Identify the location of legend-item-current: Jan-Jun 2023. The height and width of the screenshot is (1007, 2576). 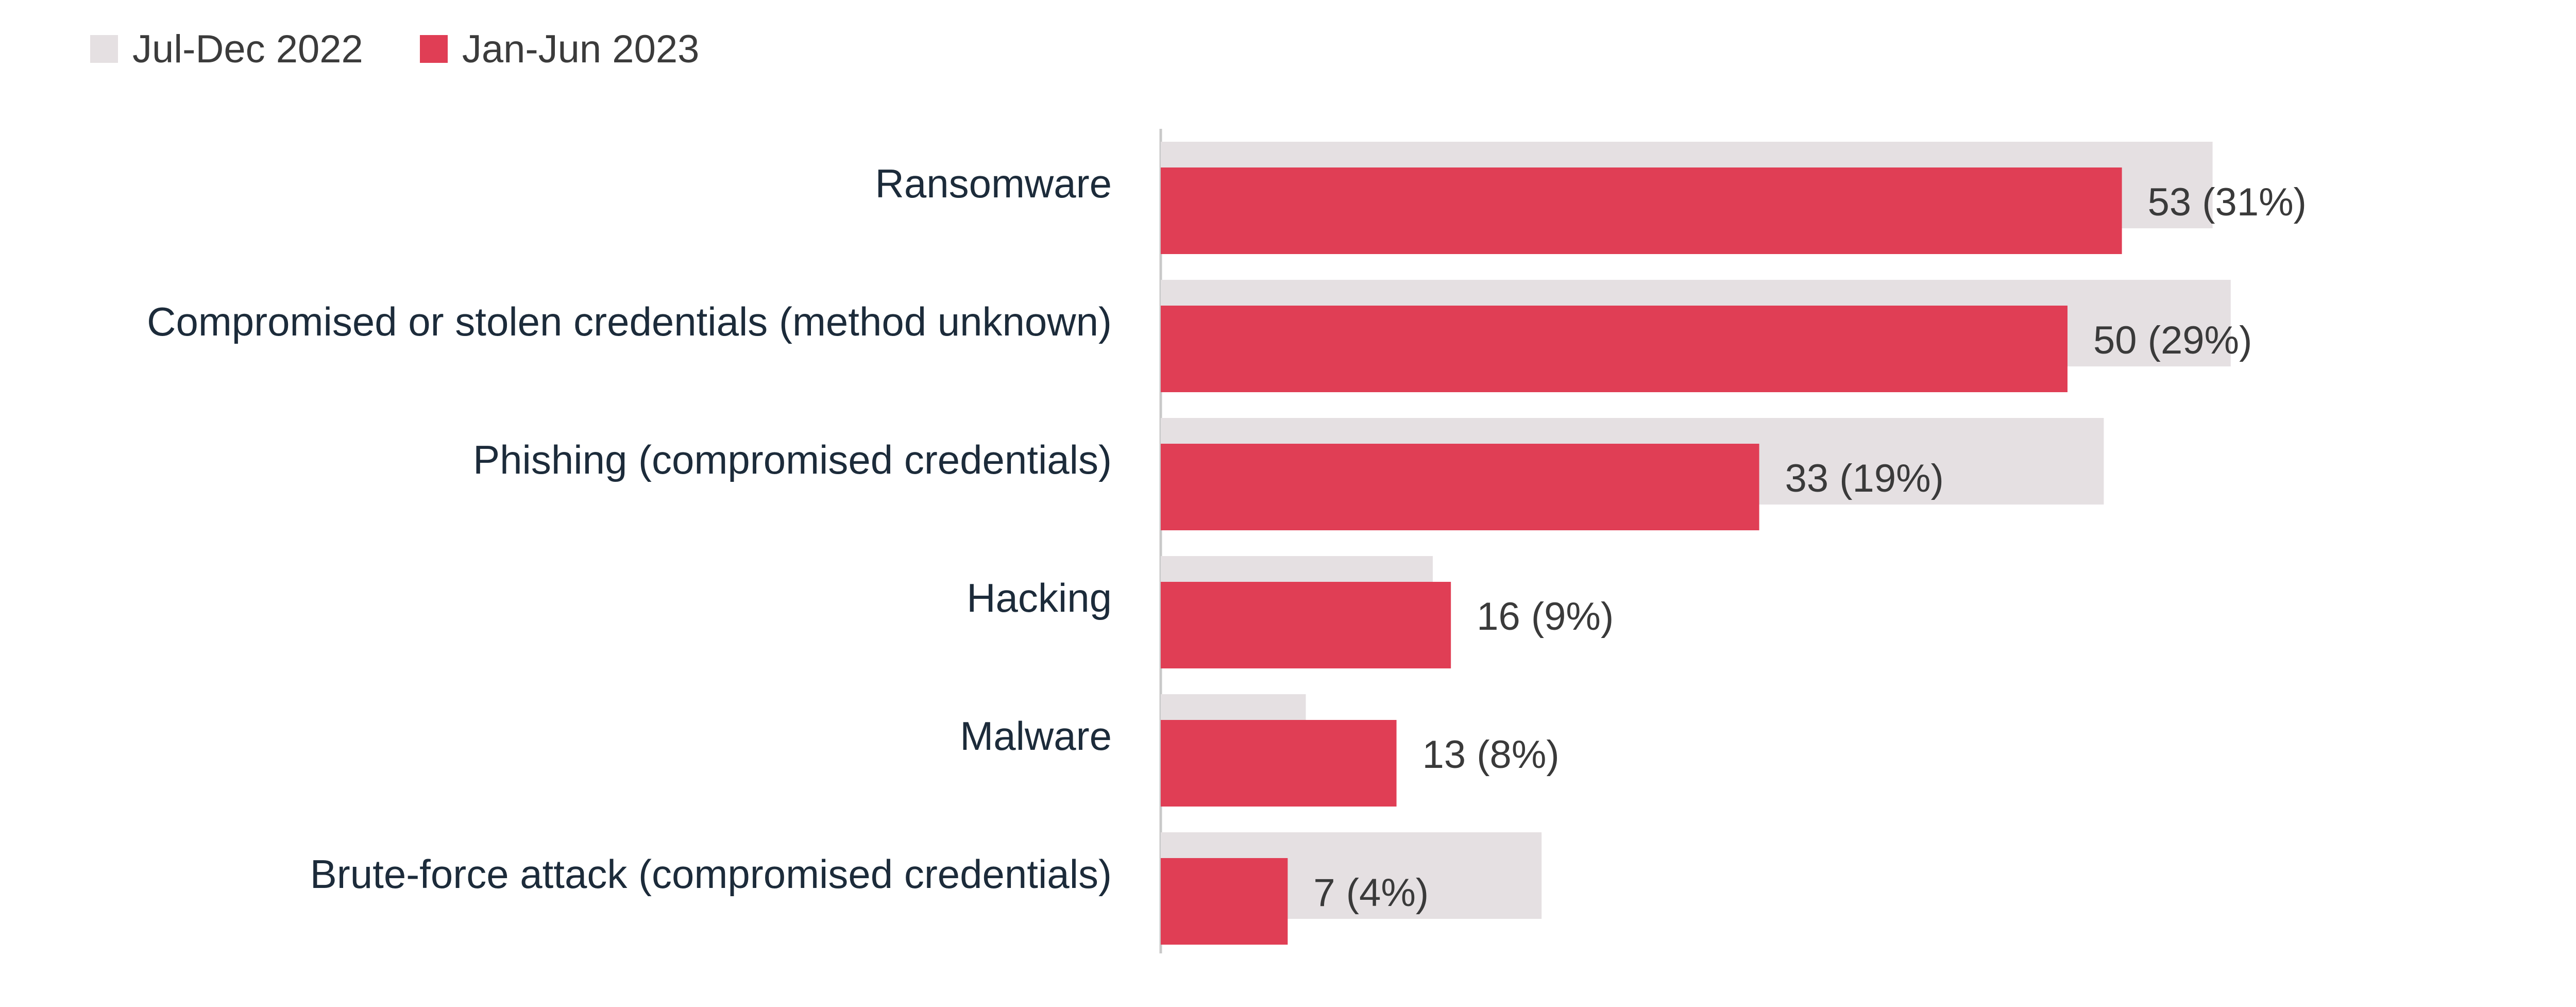
(559, 49).